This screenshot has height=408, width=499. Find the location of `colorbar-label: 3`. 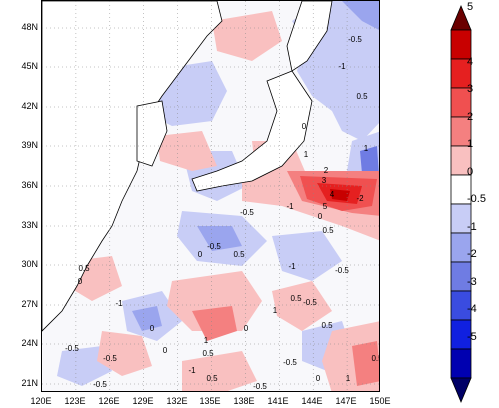

colorbar-label: 3 is located at coordinates (470, 89).